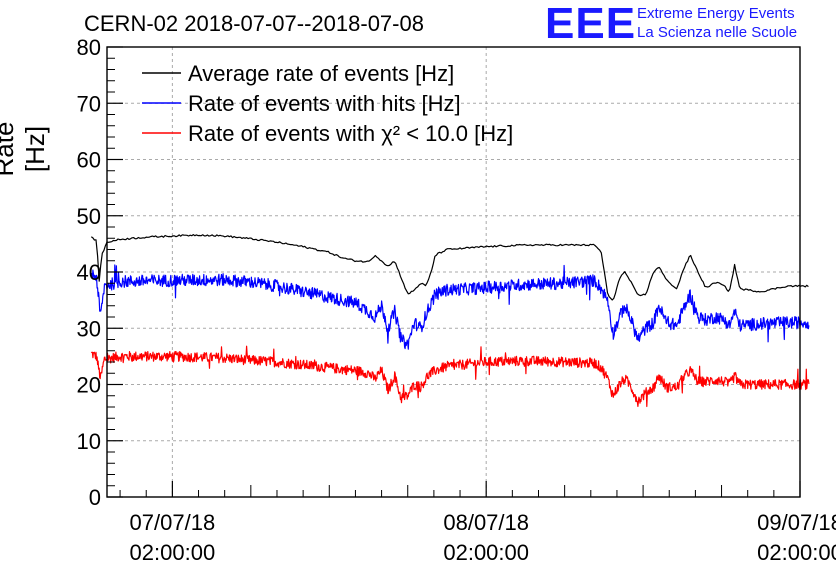 Image resolution: width=836 pixels, height=572 pixels. I want to click on eee-logo: EEE, so click(591, 24).